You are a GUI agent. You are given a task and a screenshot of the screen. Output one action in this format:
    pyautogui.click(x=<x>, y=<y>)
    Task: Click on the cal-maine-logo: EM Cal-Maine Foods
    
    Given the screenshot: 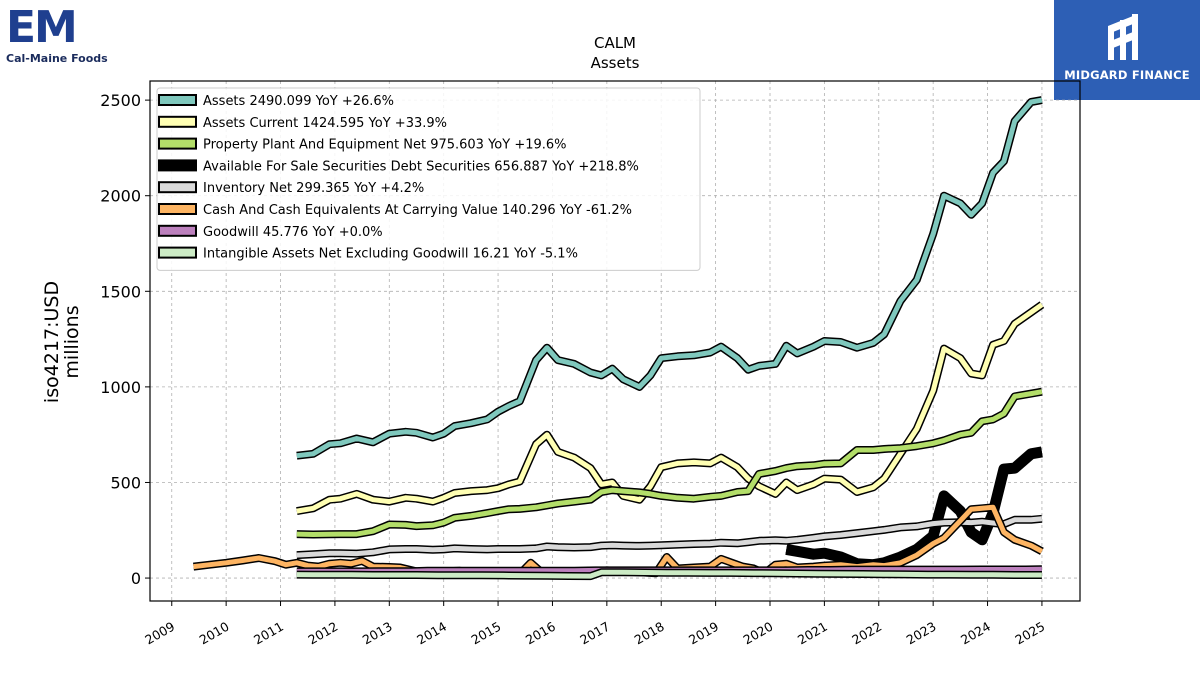 What is the action you would take?
    pyautogui.click(x=61, y=37)
    